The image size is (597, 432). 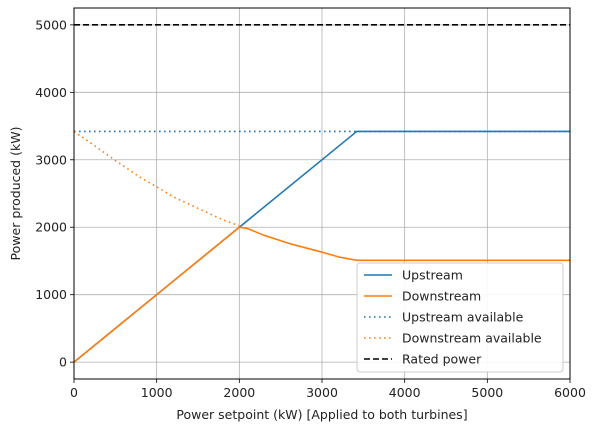 I want to click on legend-label: Downstream available, so click(x=472, y=338).